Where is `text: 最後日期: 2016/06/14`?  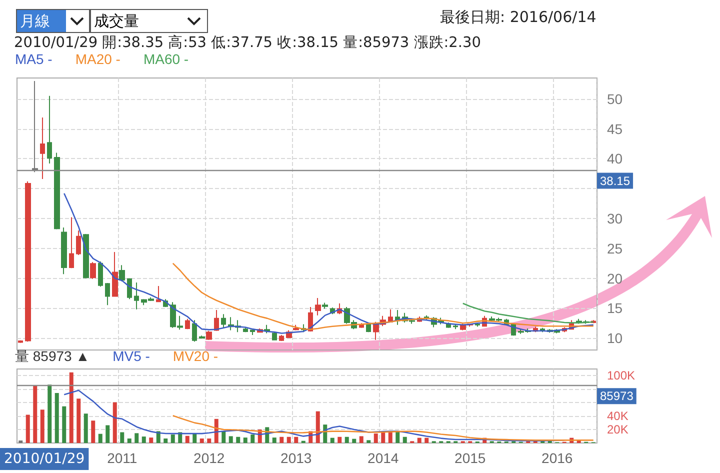
text: 最後日期: 2016/06/14 is located at coordinates (518, 17).